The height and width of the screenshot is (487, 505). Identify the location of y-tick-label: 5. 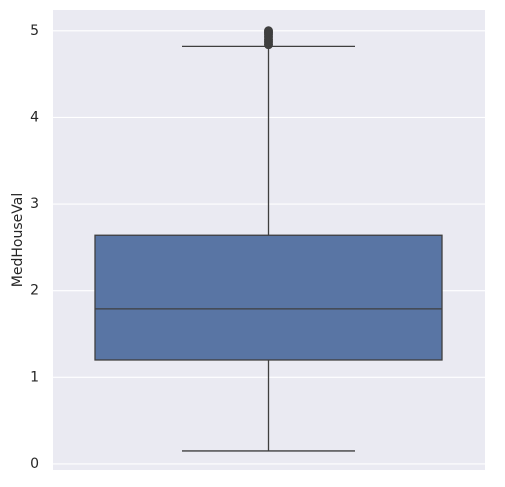
(34, 31).